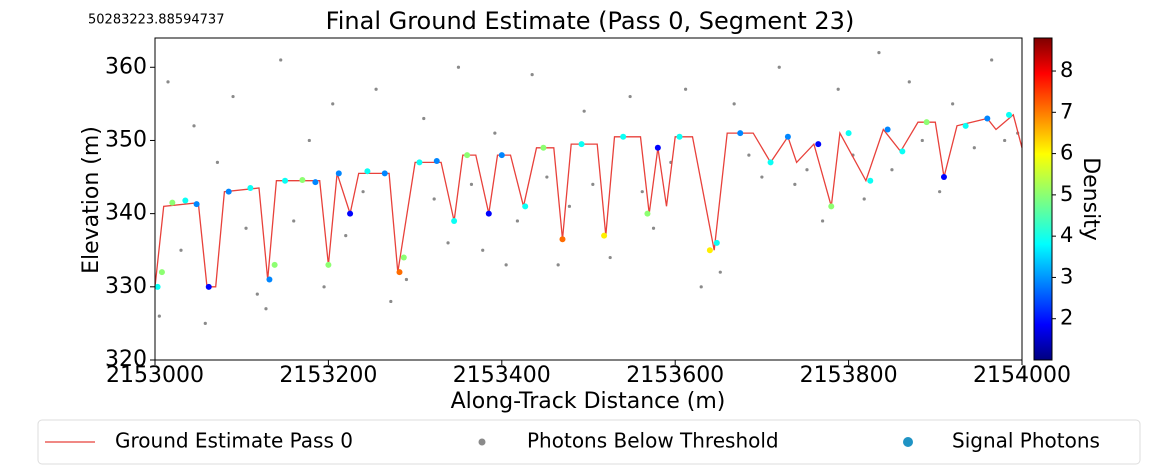 The height and width of the screenshot is (470, 1159). I want to click on colorbar-tick-label: 7, so click(1066, 111).